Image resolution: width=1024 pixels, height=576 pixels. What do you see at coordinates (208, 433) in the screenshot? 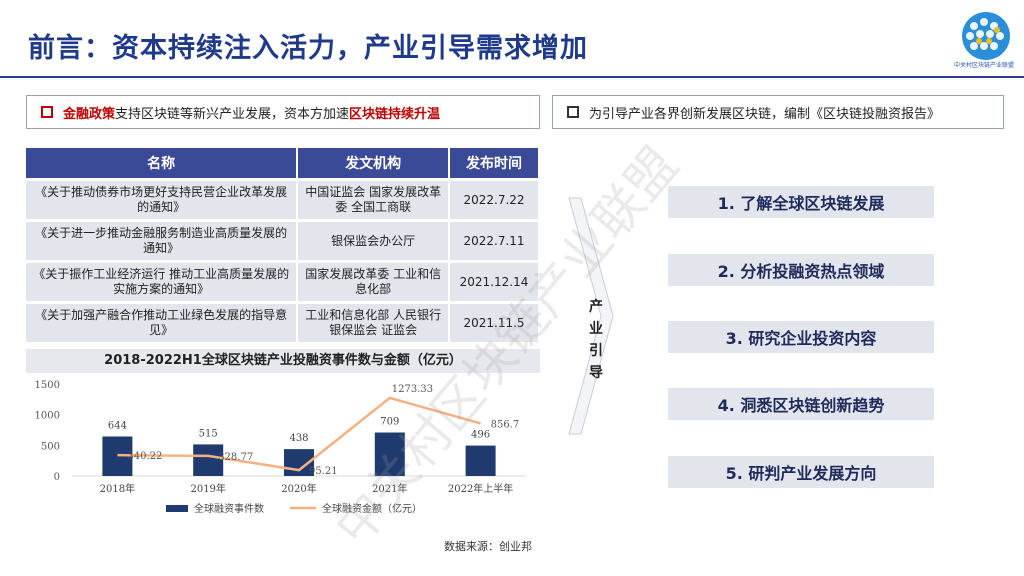
I see `bar-data-label: 515` at bounding box center [208, 433].